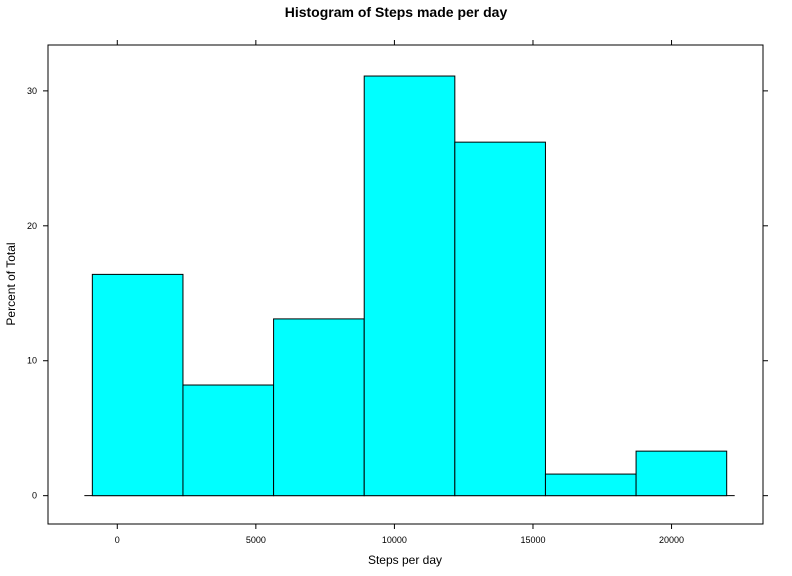 Image resolution: width=792 pixels, height=576 pixels. Describe the element at coordinates (34, 496) in the screenshot. I see `y-tick-label-0: 0` at that location.